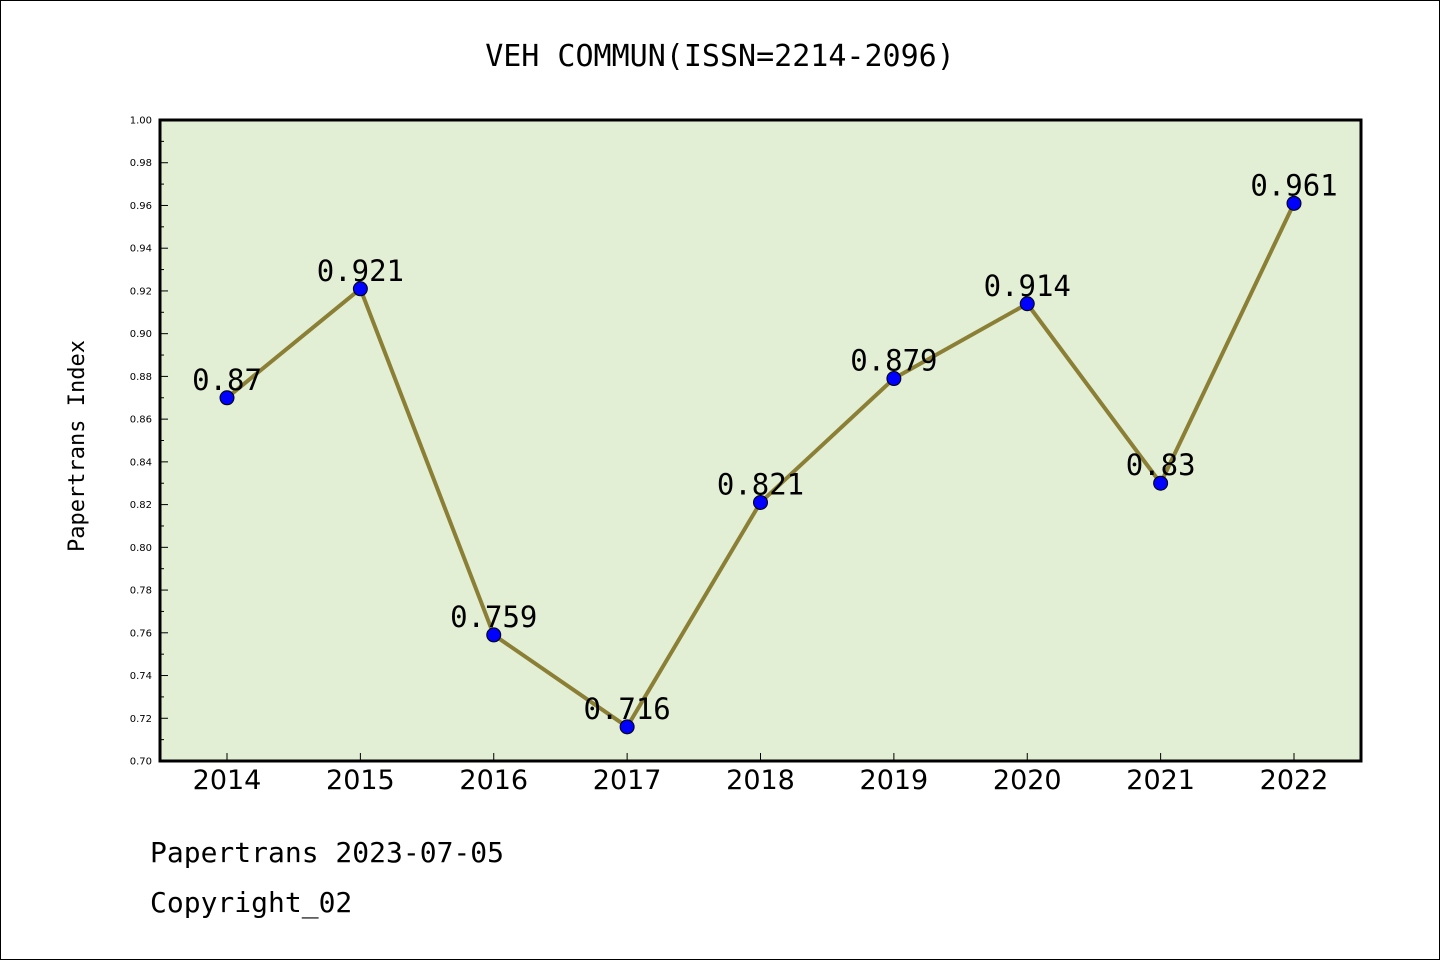 This screenshot has width=1440, height=960. I want to click on data-point-label: 0.821, so click(760, 484).